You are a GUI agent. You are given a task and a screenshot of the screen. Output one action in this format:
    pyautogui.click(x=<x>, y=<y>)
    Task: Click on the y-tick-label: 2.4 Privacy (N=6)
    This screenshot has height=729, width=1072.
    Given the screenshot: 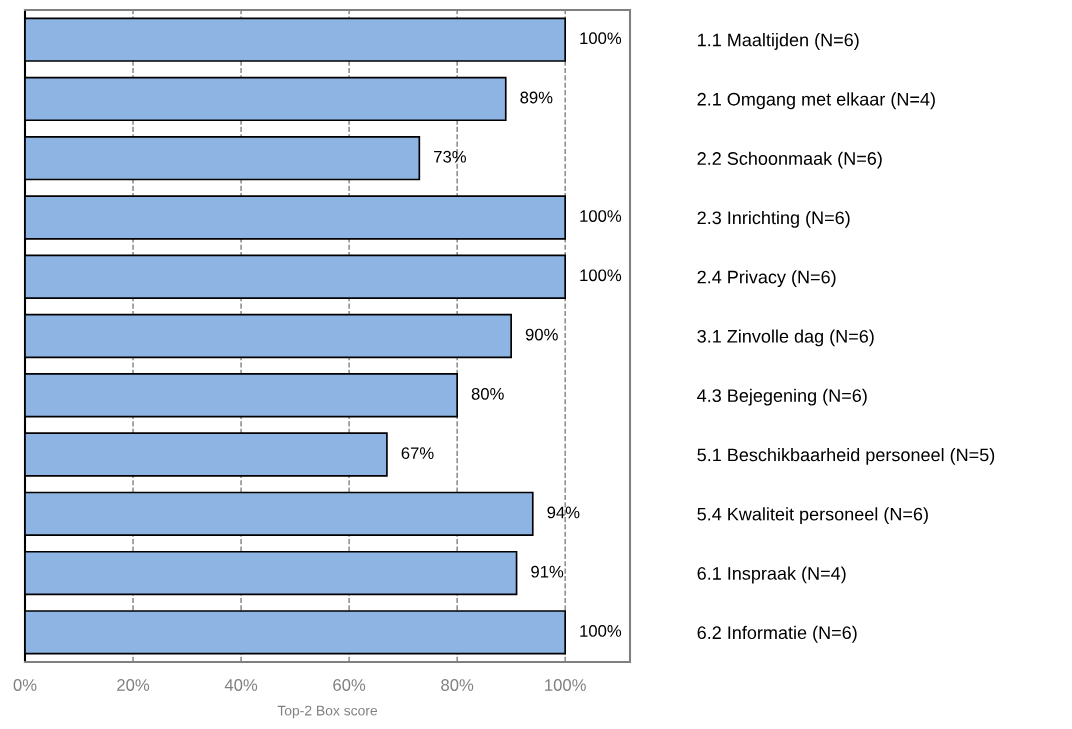 What is the action you would take?
    pyautogui.click(x=766, y=279)
    